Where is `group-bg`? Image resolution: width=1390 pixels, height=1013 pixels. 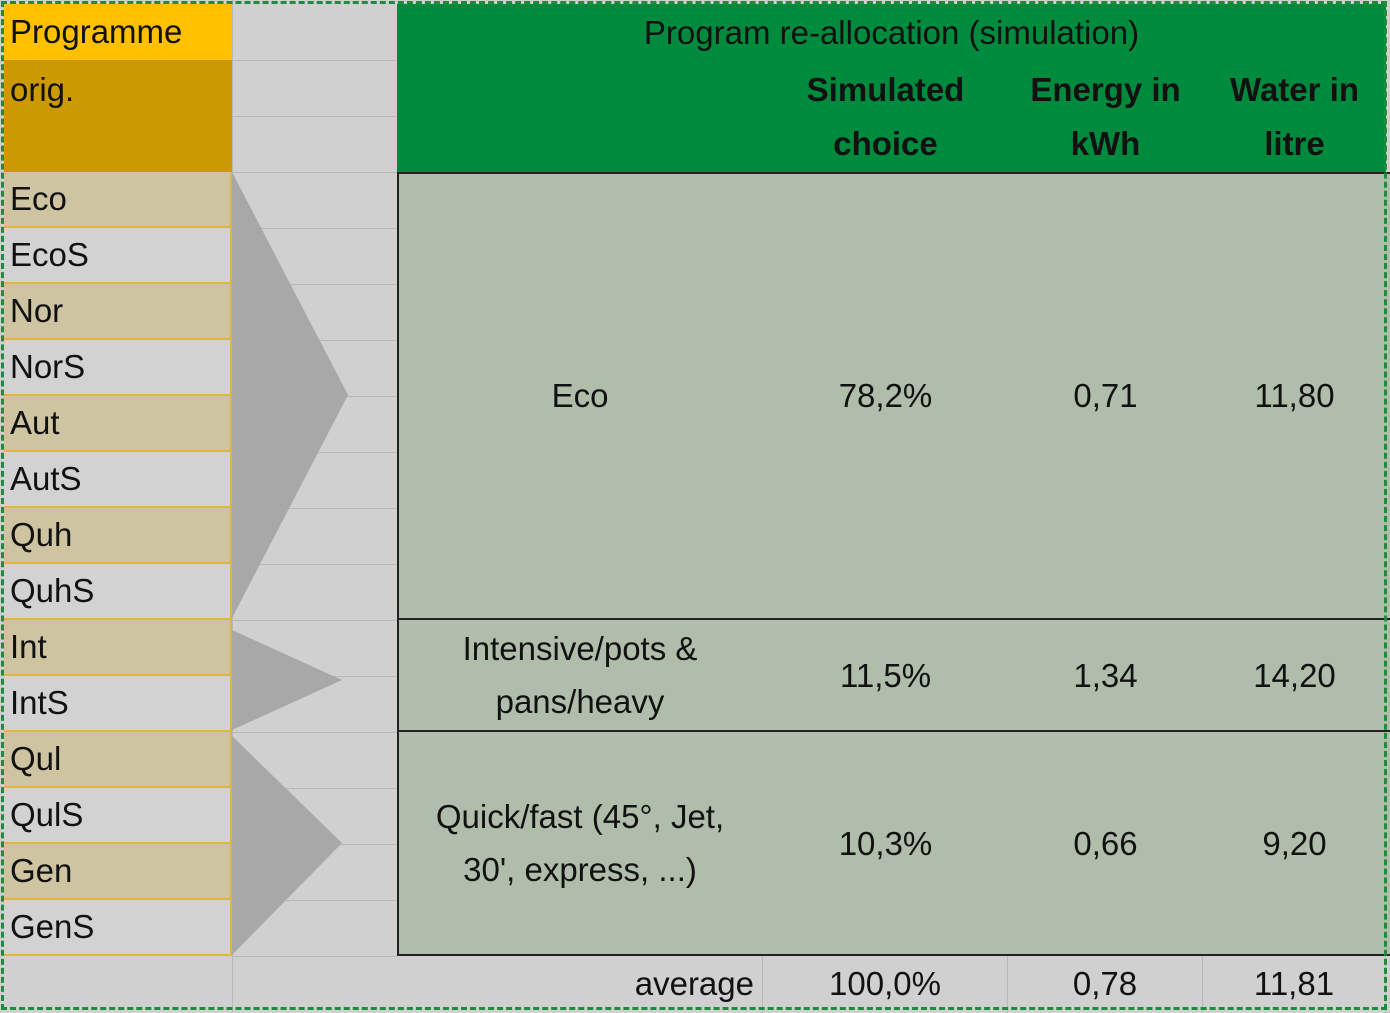
group-bg is located at coordinates (893, 676).